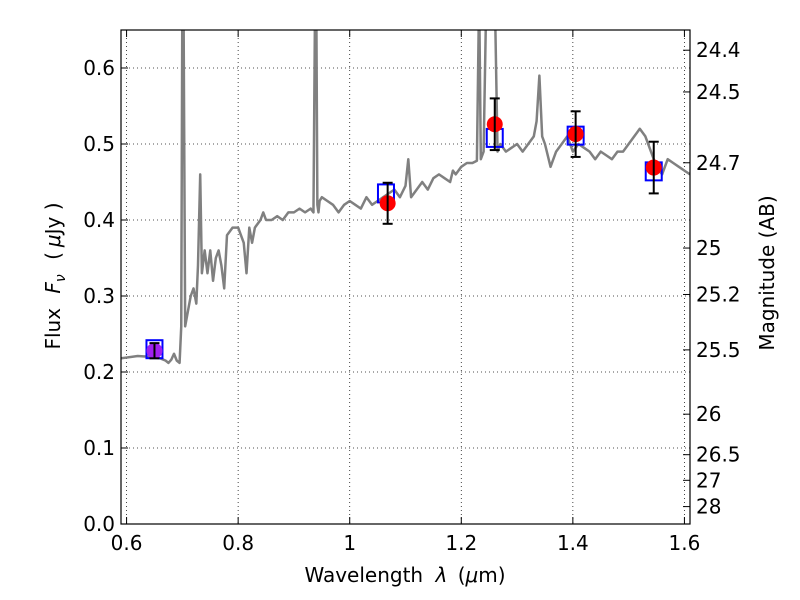  Describe the element at coordinates (99, 296) in the screenshot. I see `y-tick-label: 0.3` at that location.